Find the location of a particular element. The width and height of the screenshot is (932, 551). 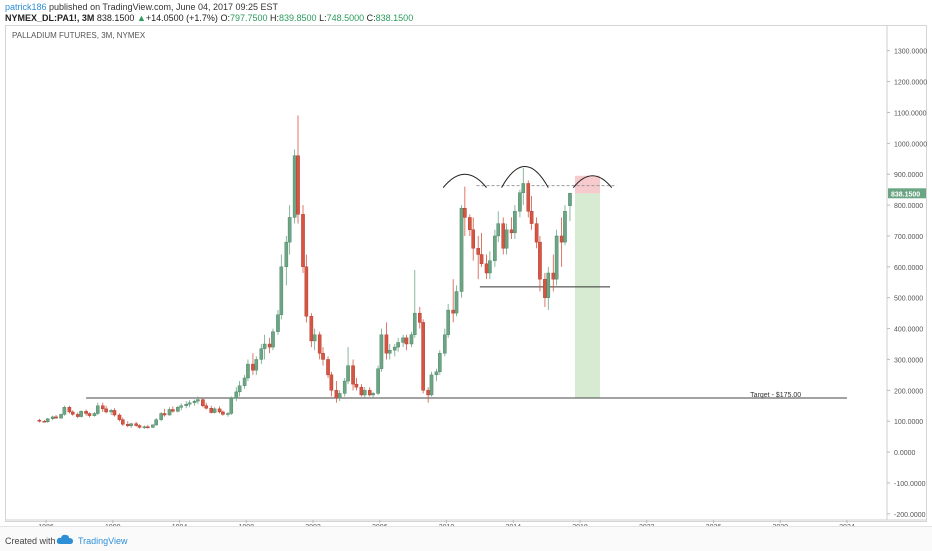

chart-title: PALLADIUM FUTURES, 3M, NYMEX is located at coordinates (79, 35).